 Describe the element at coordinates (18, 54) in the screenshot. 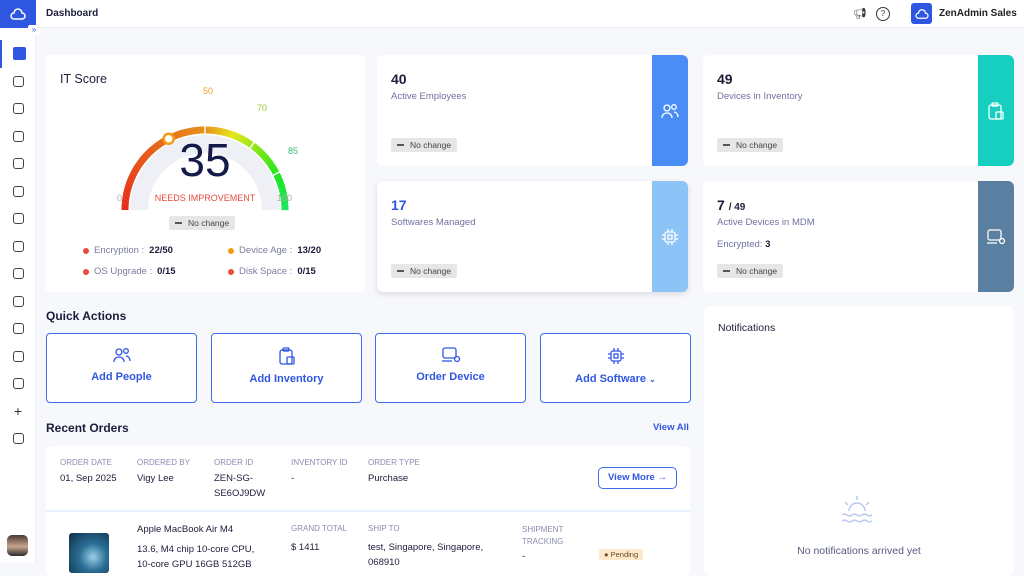

I see `sidebar-item-dashboard` at that location.